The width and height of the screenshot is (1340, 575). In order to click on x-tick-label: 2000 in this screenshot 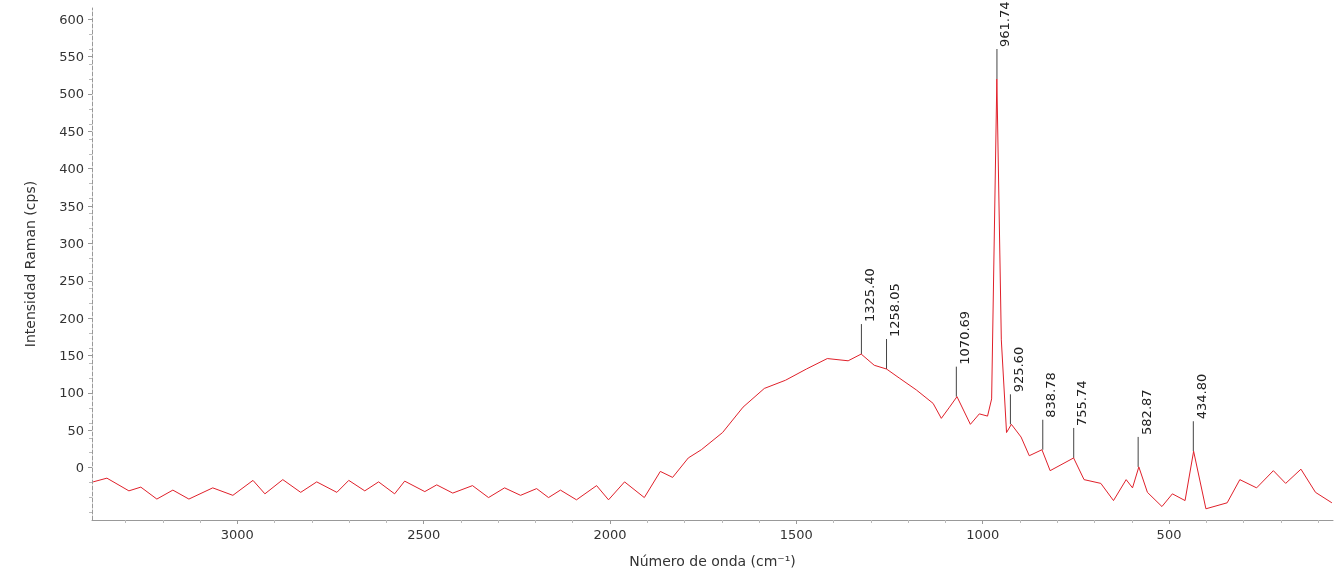, I will do `click(610, 534)`.